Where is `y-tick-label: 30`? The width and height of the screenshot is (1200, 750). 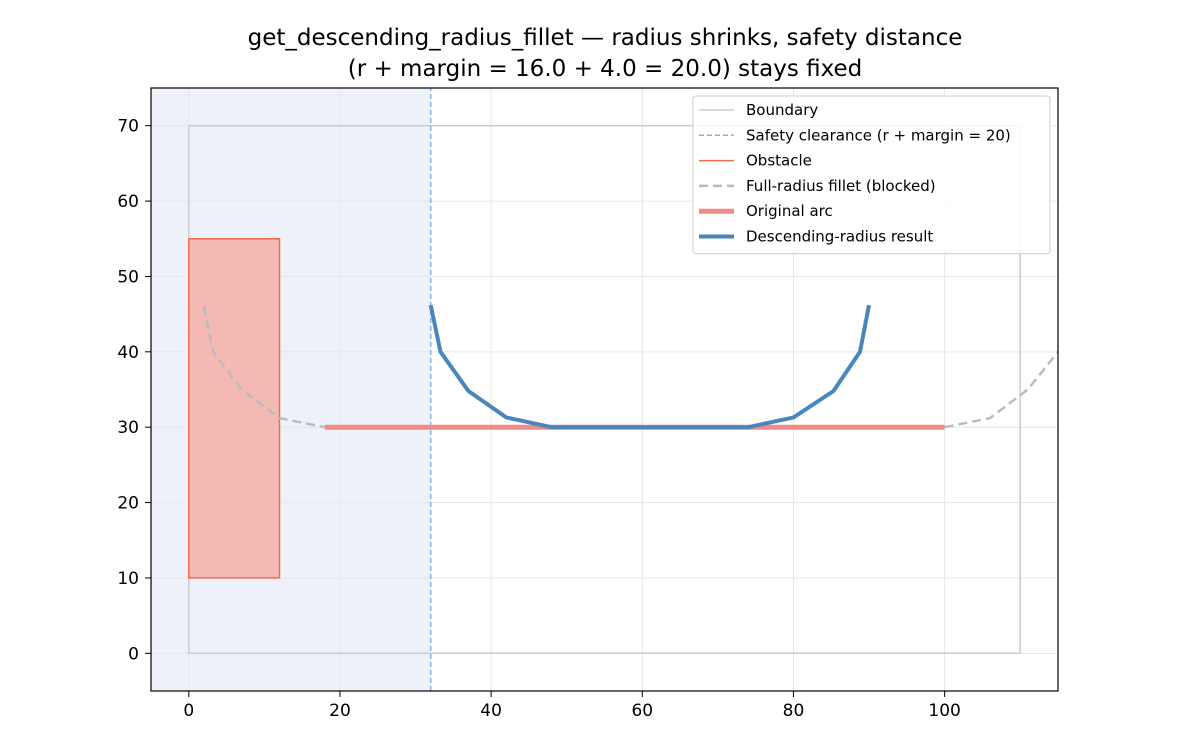
y-tick-label: 30 is located at coordinates (128, 428).